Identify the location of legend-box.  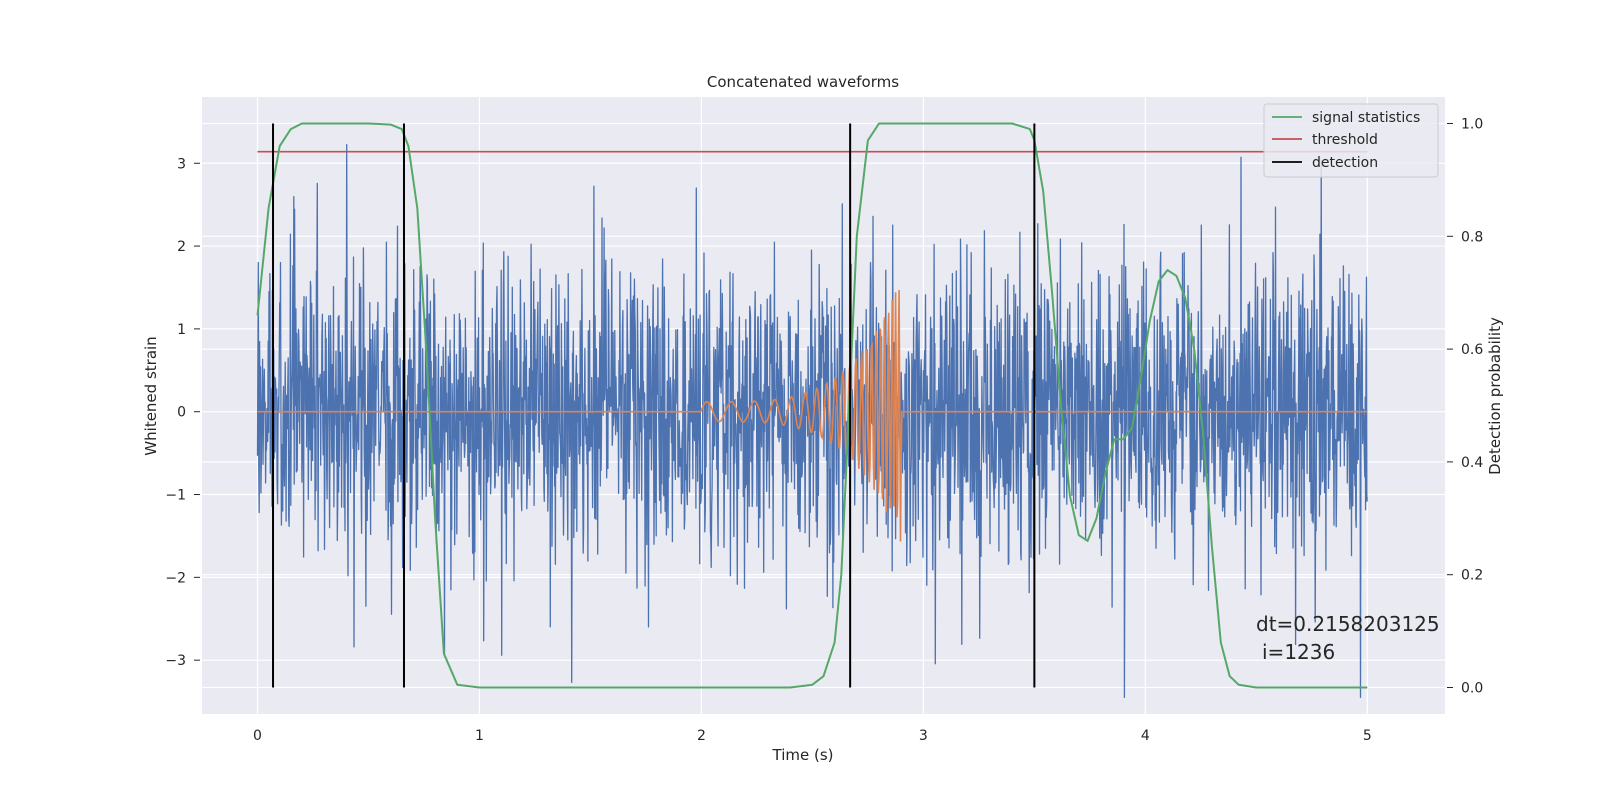
(1351, 140).